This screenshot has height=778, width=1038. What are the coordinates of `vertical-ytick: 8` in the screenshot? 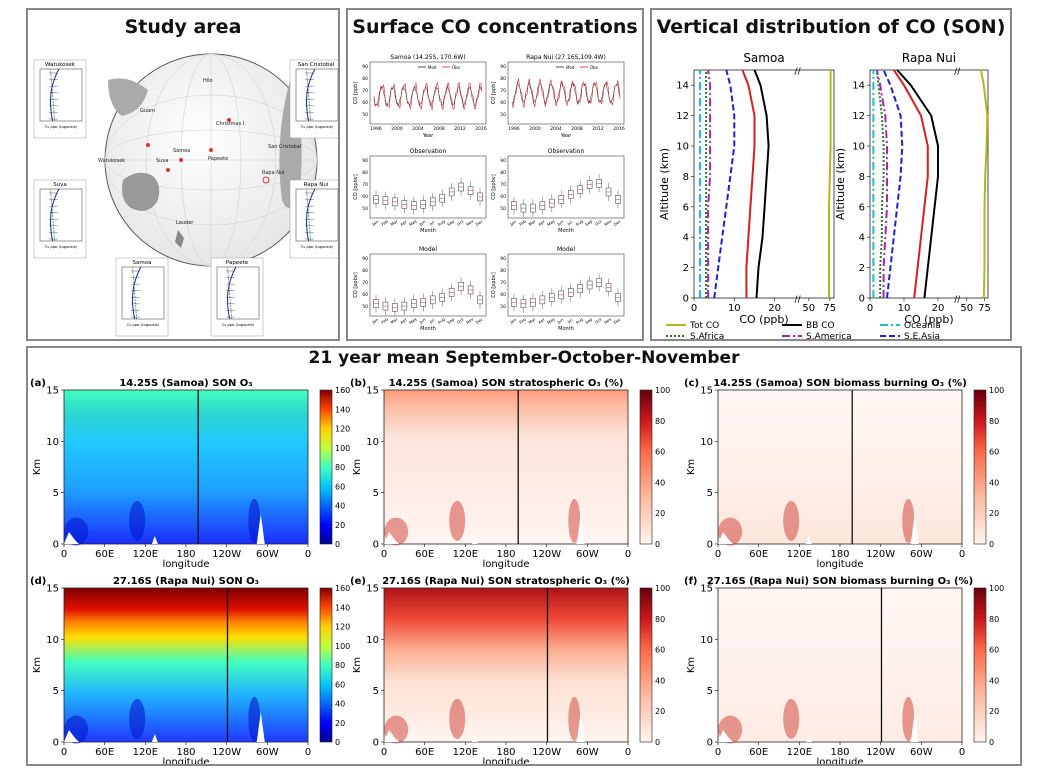 It's located at (862, 177).